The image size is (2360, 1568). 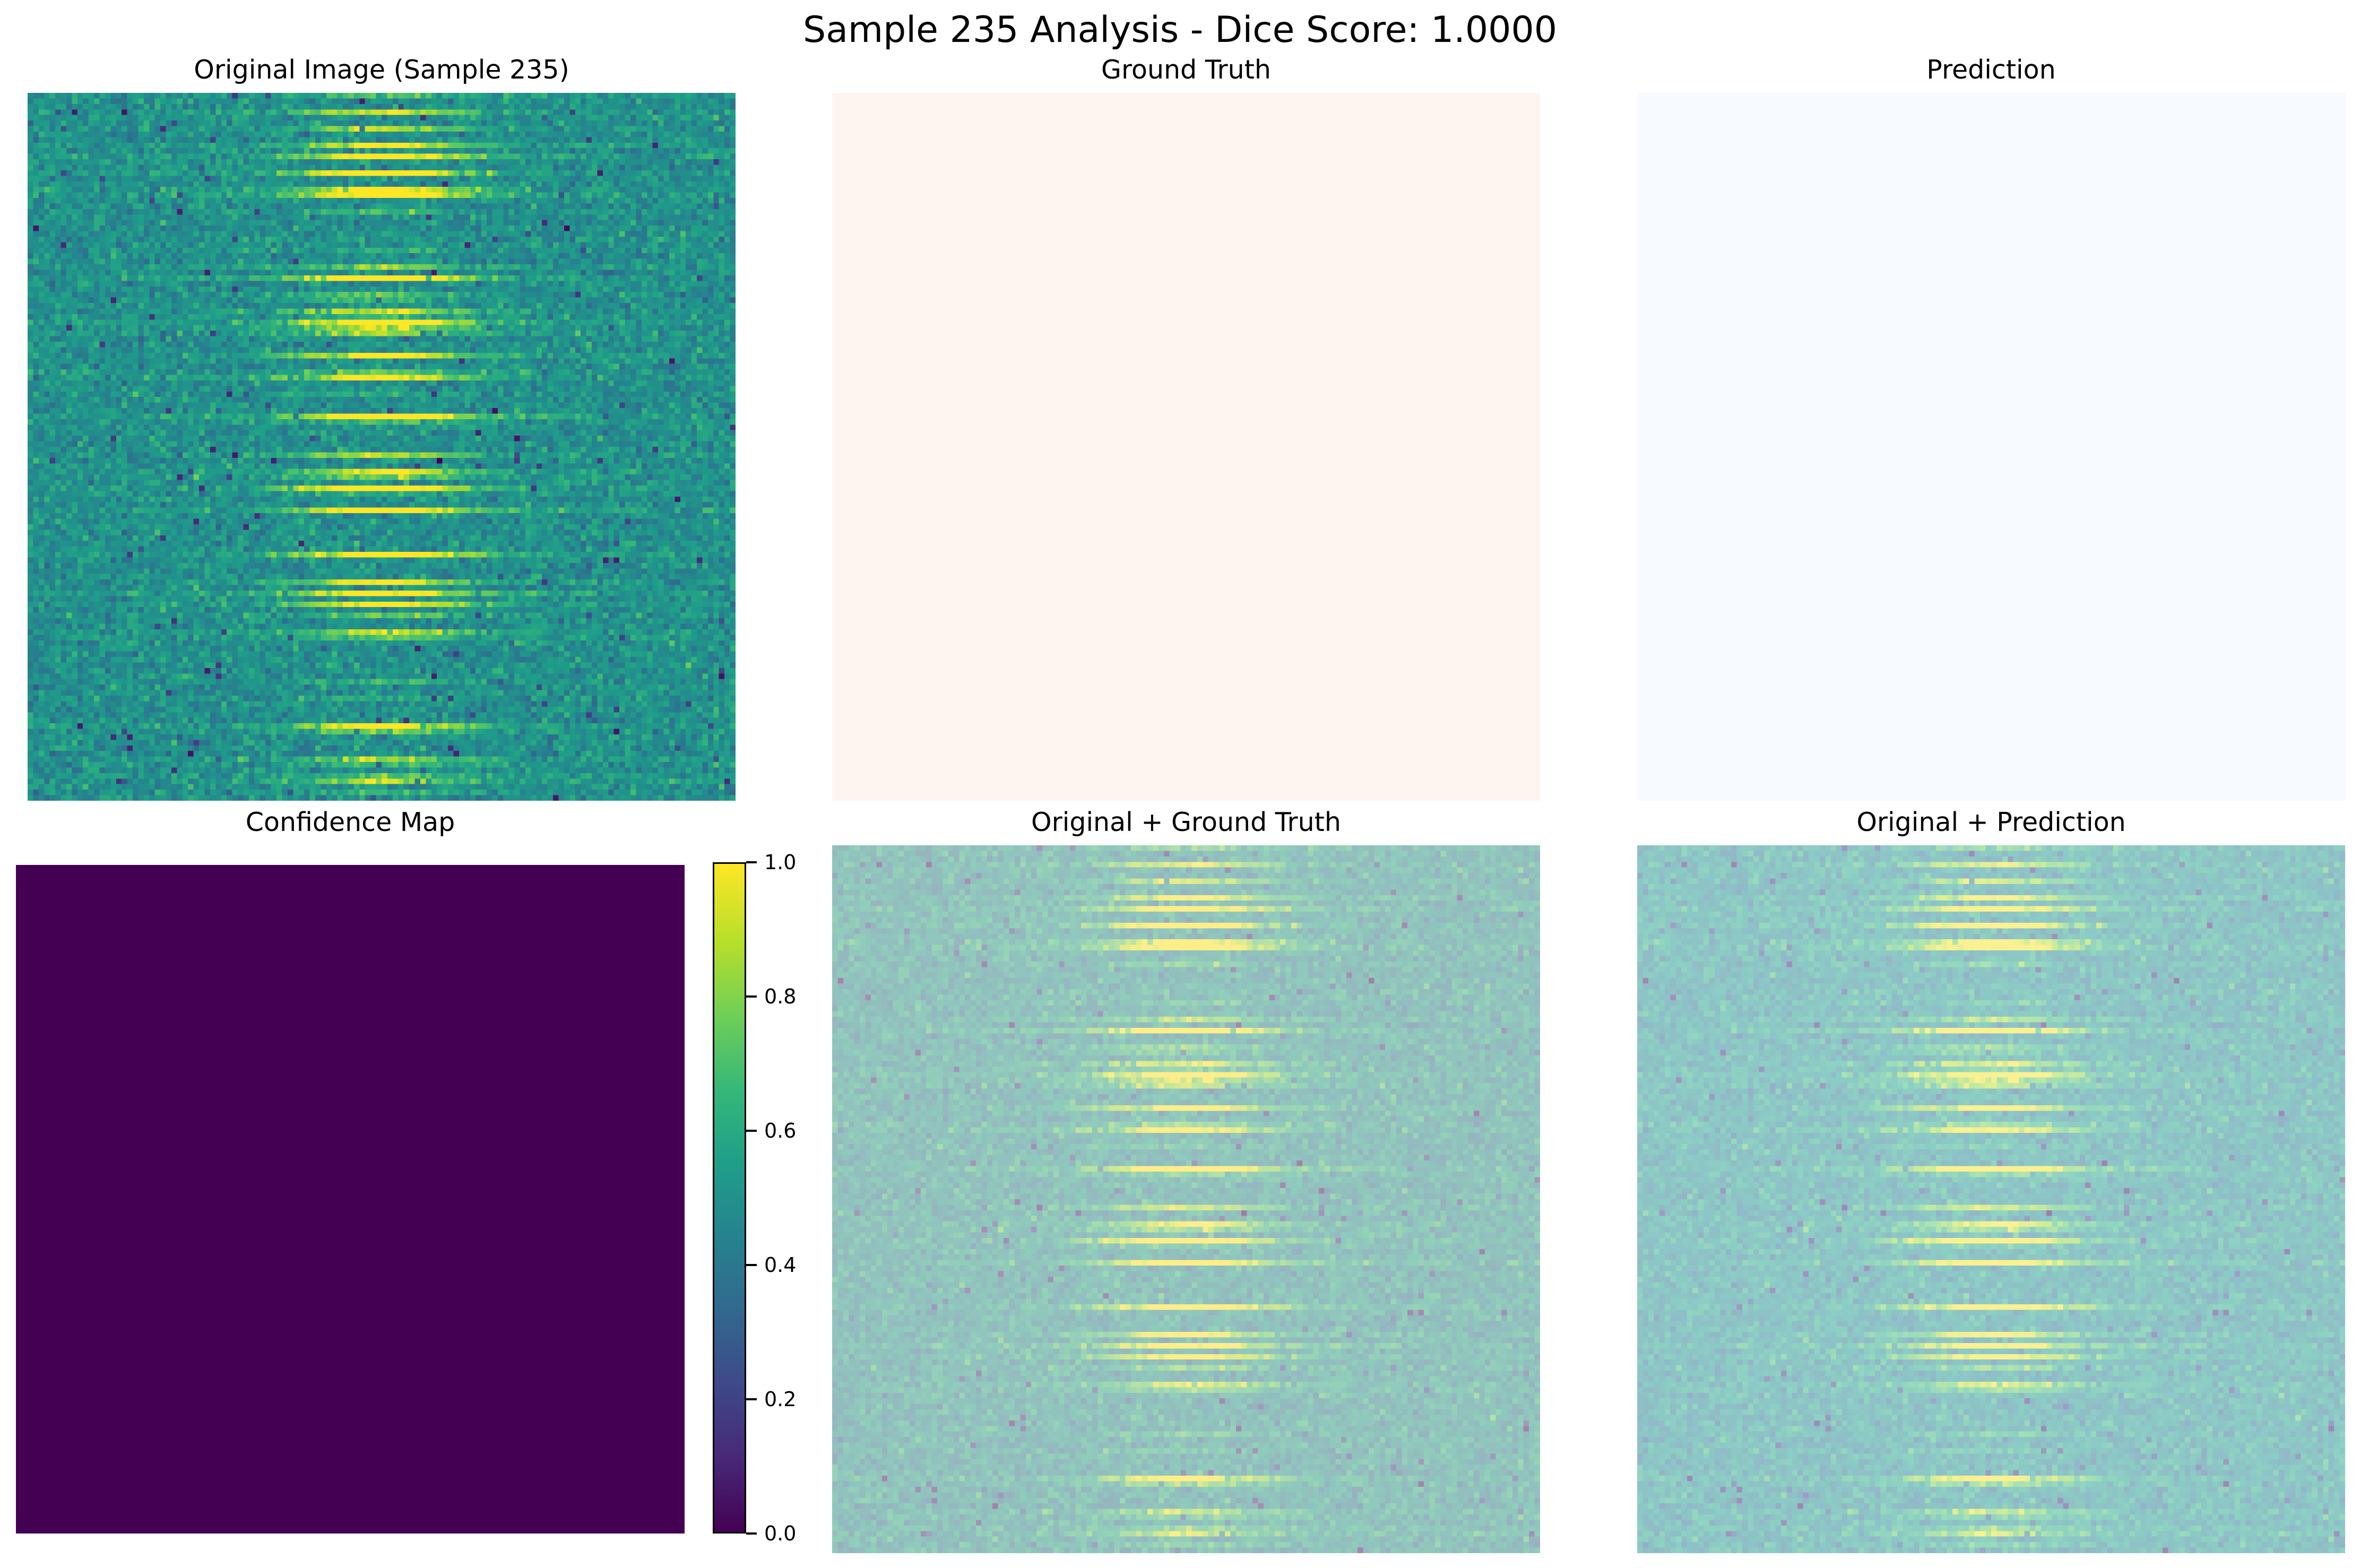 I want to click on ground-truth-title: Ground Truth, so click(x=1186, y=70).